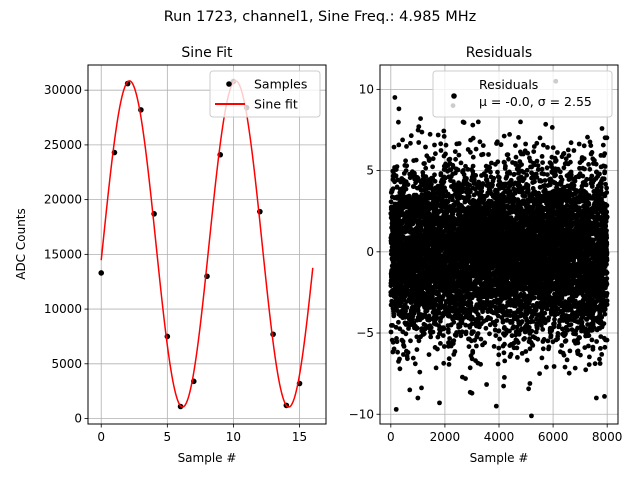 Image resolution: width=640 pixels, height=480 pixels. Describe the element at coordinates (63, 200) in the screenshot. I see `sine-fit-ytick-label: 20000` at that location.